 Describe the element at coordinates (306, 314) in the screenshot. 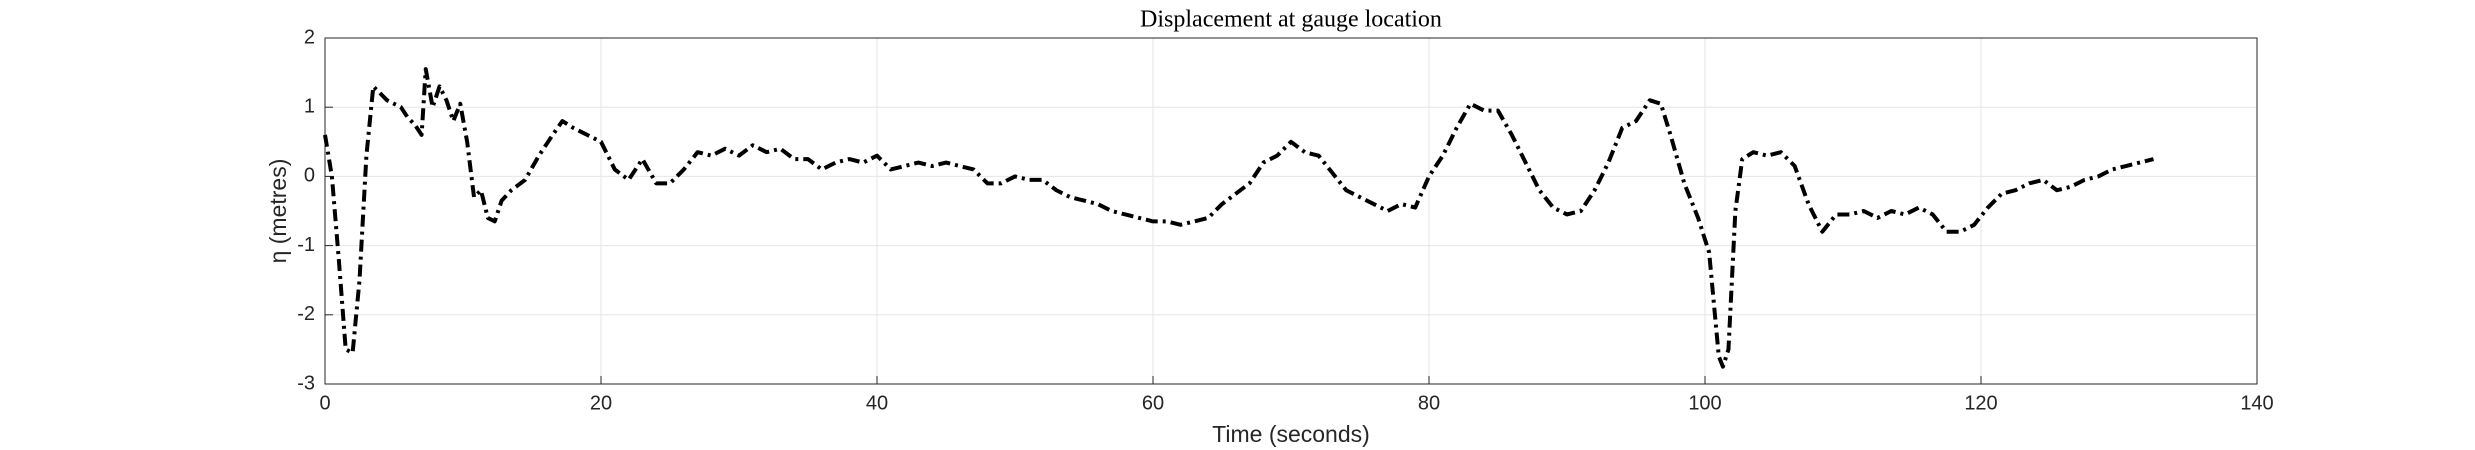

I see `y-tick-label: -2` at that location.